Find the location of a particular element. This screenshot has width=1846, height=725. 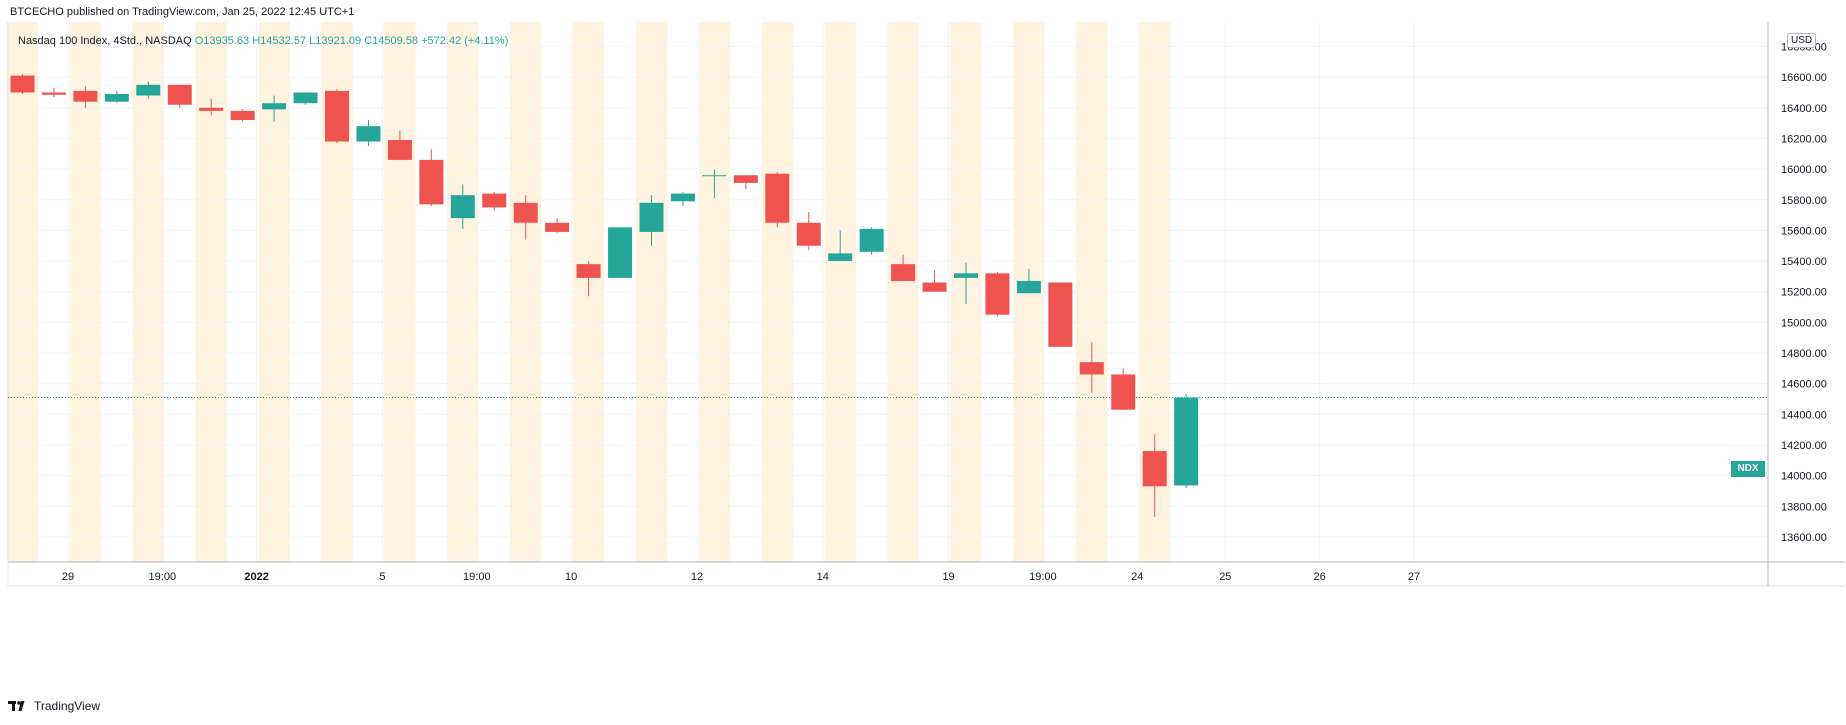

price-tick-label: 16000.00 is located at coordinates (1804, 170).